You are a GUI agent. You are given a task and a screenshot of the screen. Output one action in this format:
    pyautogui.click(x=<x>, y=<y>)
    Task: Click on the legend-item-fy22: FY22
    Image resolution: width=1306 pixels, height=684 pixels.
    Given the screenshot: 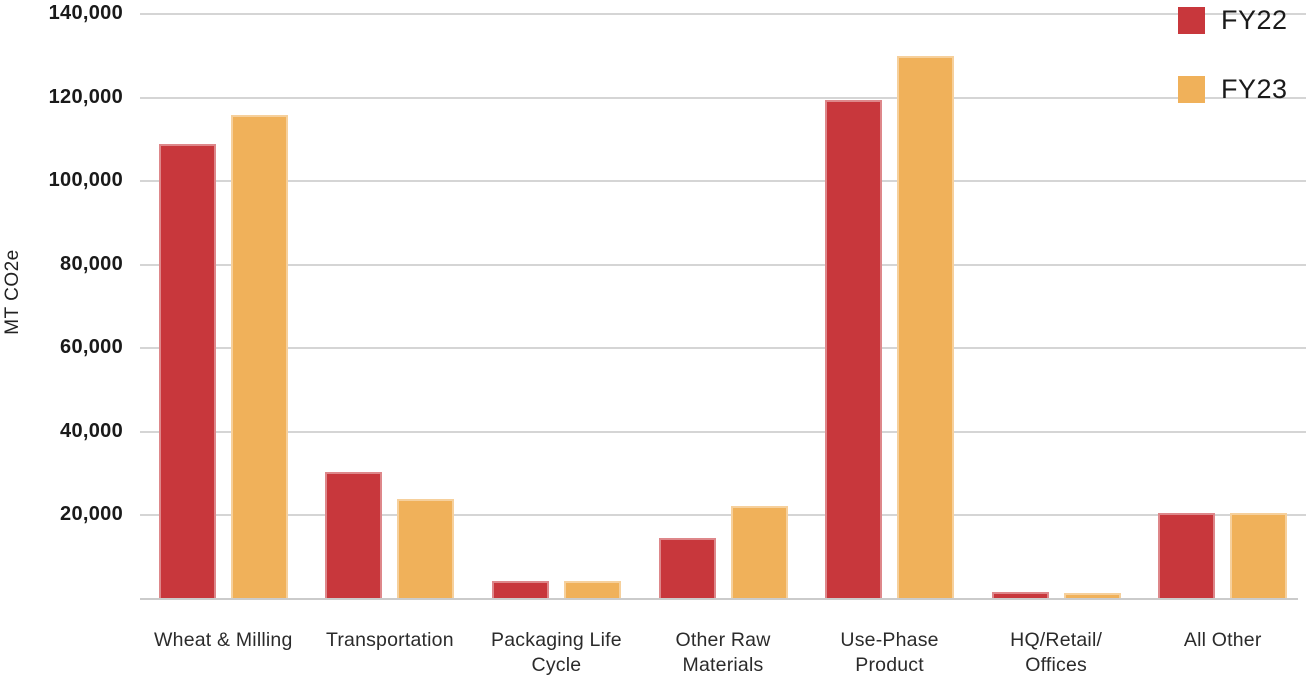 What is the action you would take?
    pyautogui.click(x=1233, y=20)
    